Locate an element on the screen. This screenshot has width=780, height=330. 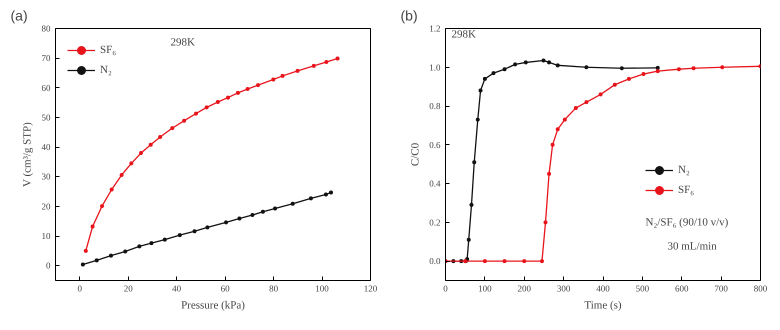
annotation: N₂/SF₆ (90/10 v/v) is located at coordinates (687, 222).